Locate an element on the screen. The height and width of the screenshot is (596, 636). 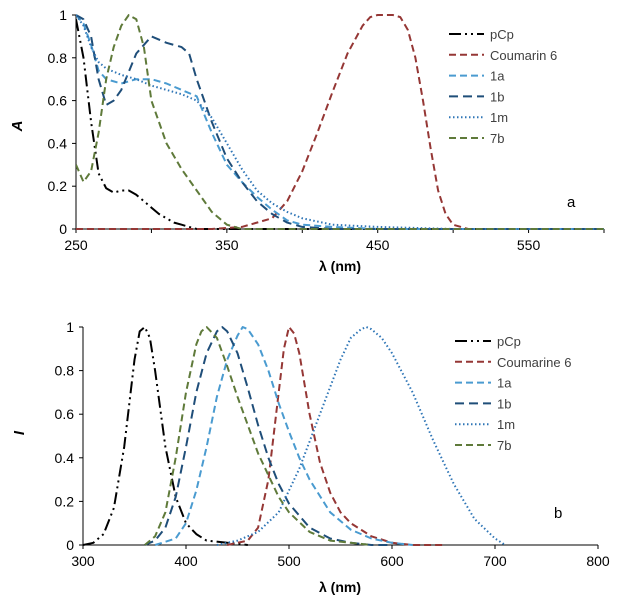
x-tick-label: 700 is located at coordinates (495, 561).